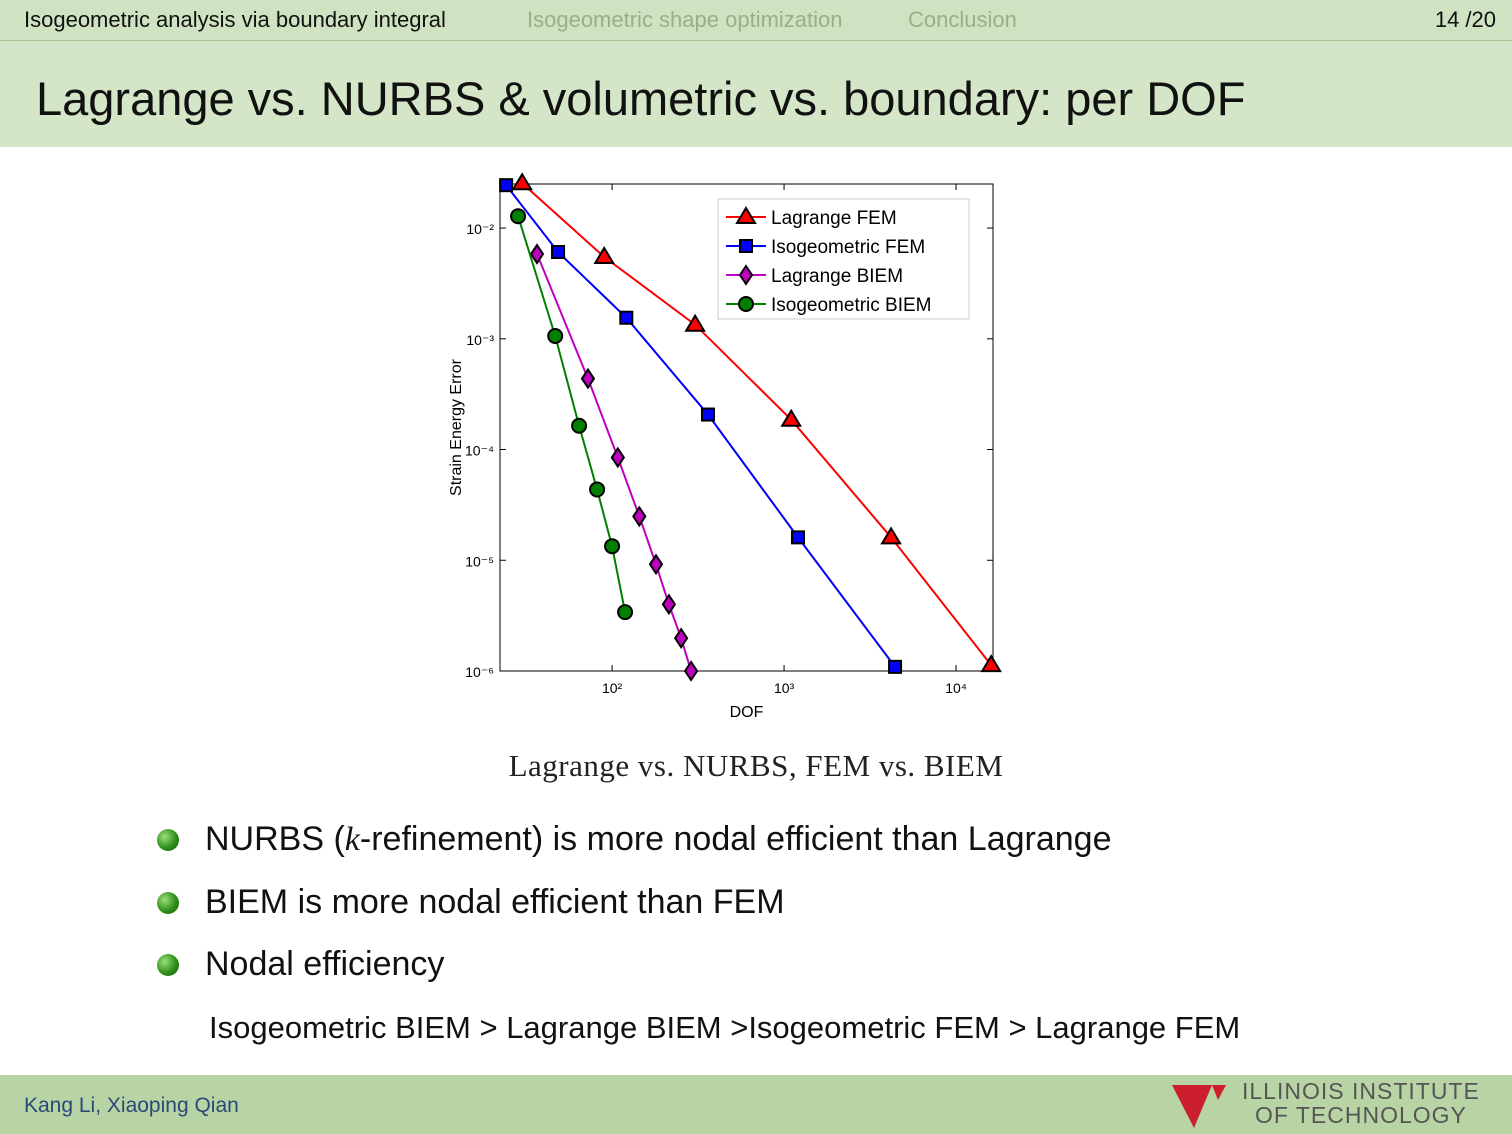  What do you see at coordinates (834, 218) in the screenshot?
I see `legend-label: Lagrange FEM` at bounding box center [834, 218].